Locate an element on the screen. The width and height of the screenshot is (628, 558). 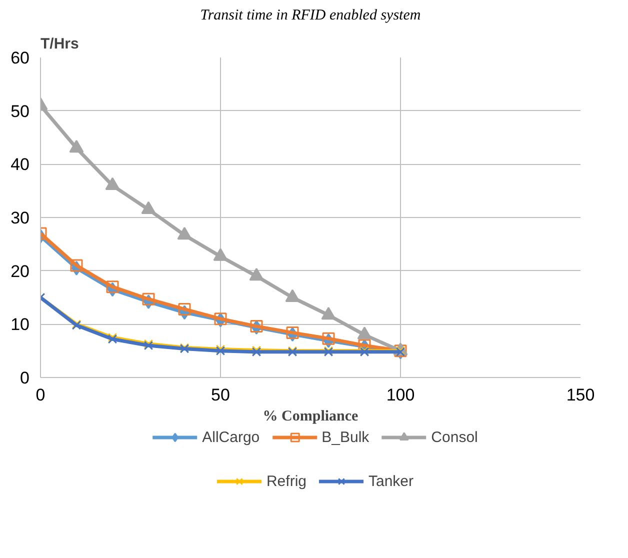
legend-label: Tanker is located at coordinates (391, 481).